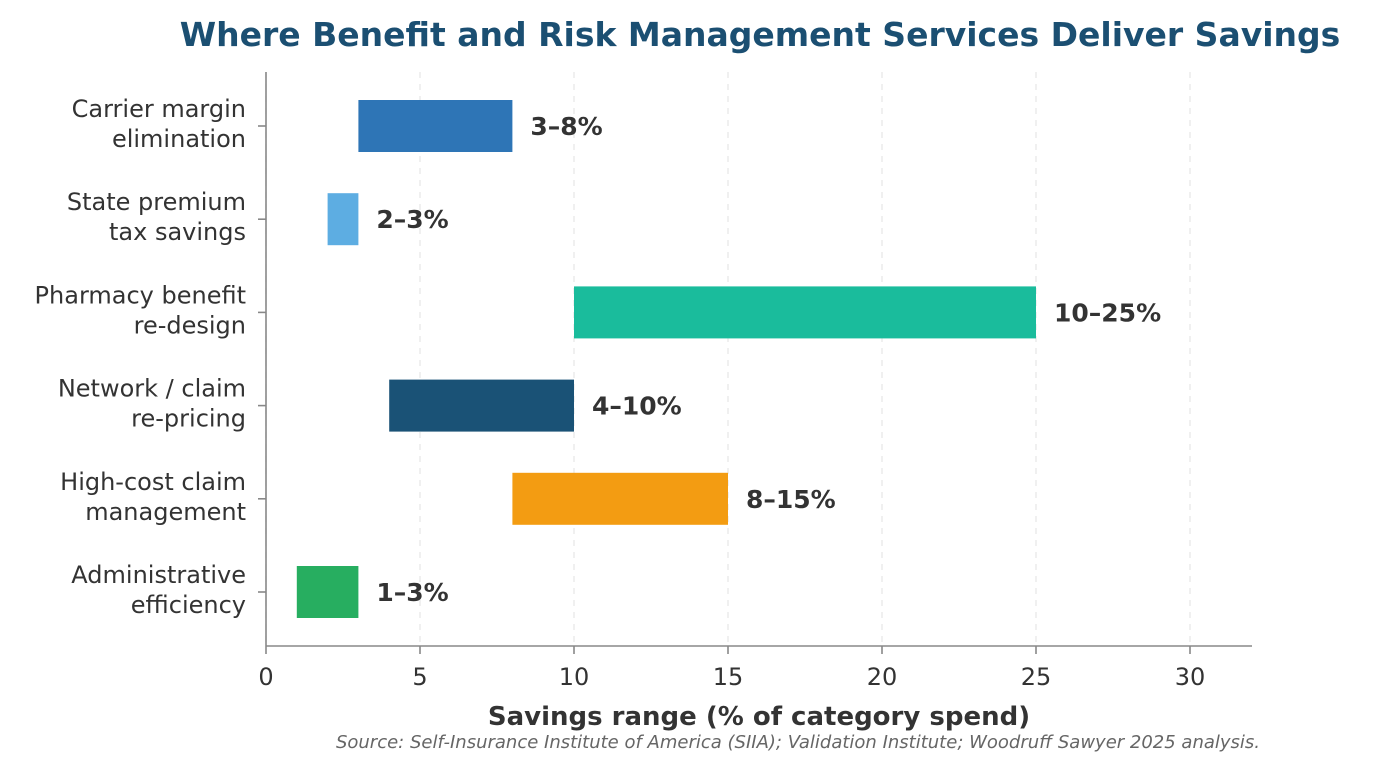  What do you see at coordinates (156, 217) in the screenshot?
I see `category-label: State premium tax savings` at bounding box center [156, 217].